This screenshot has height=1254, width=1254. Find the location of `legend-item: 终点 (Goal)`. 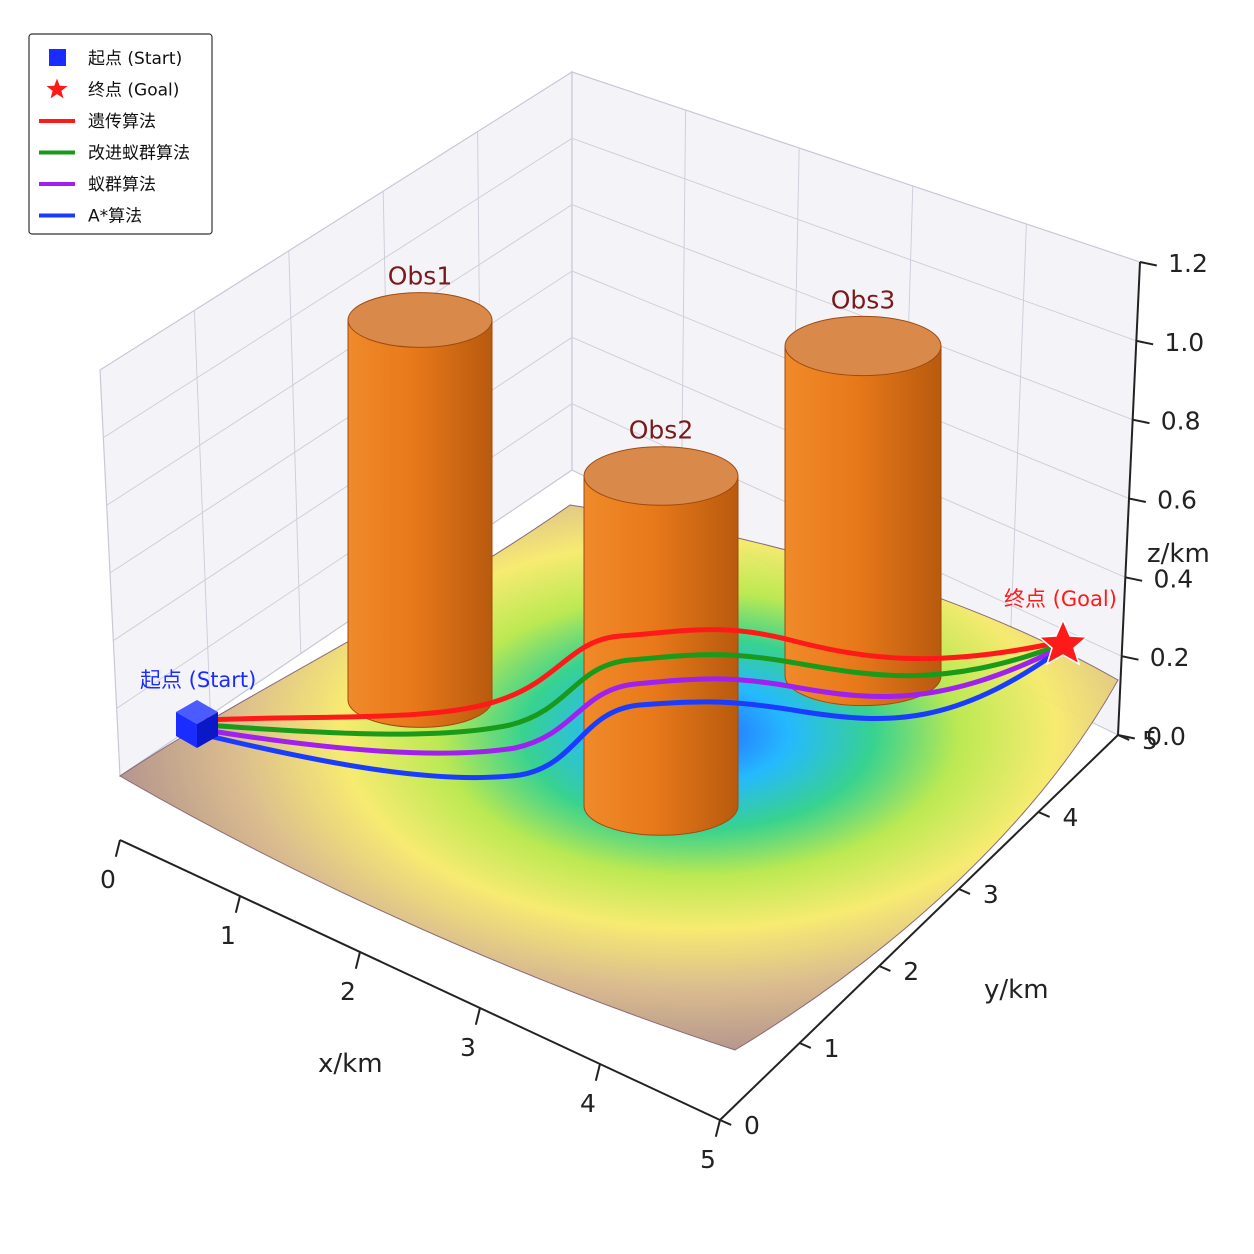

legend-item: 终点 (Goal) is located at coordinates (112, 89).